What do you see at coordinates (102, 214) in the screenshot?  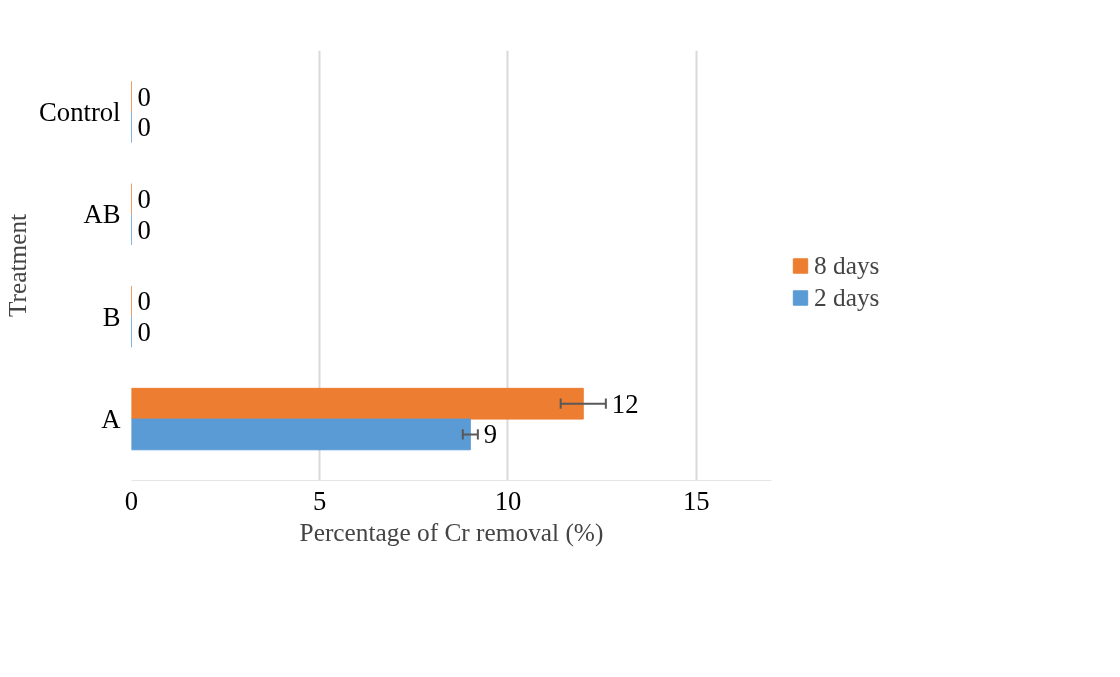 I see `y-tick-label: AB` at bounding box center [102, 214].